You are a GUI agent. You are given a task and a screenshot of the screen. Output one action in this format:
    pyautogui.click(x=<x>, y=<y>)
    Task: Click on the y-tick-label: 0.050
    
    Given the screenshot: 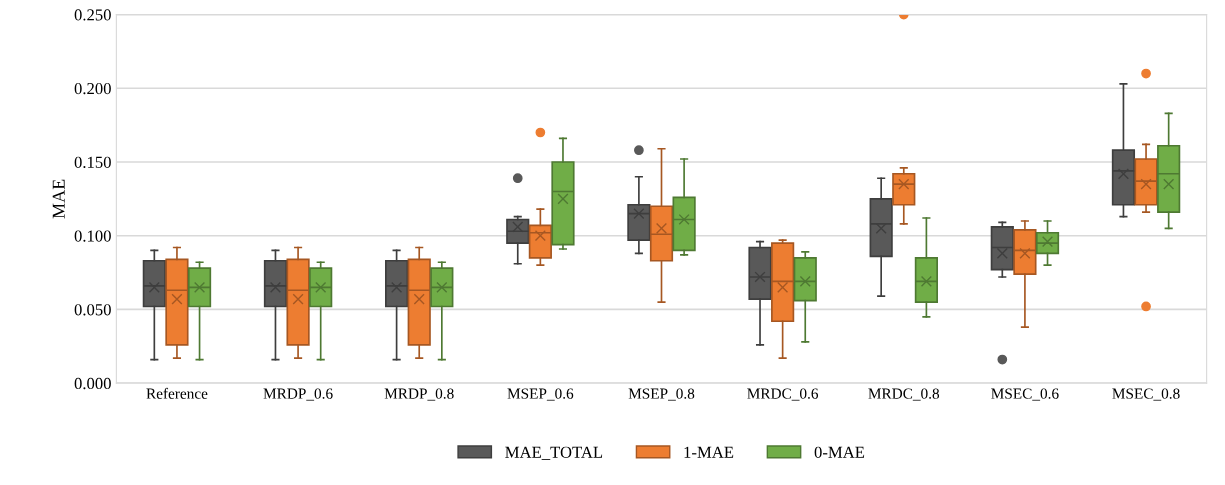 What is the action you would take?
    pyautogui.click(x=92, y=310)
    